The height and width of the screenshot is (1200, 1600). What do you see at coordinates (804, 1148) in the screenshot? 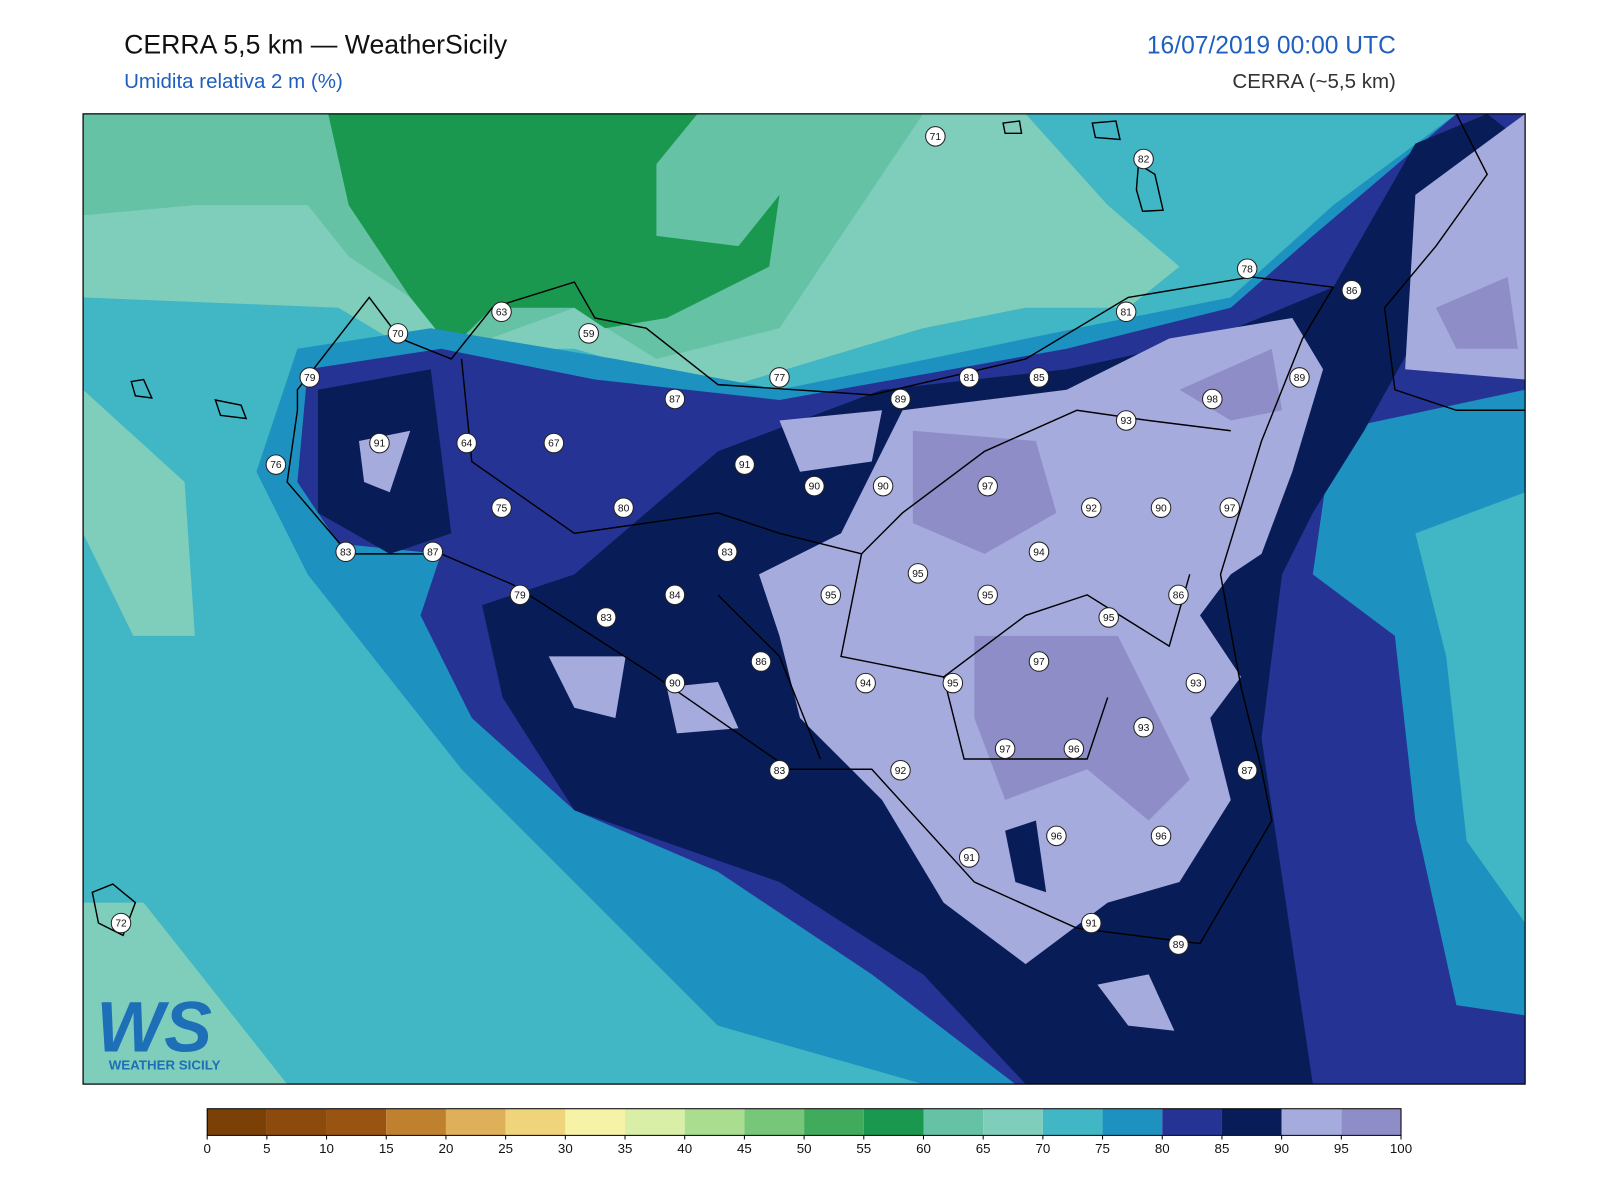
I see `colorbar-tick-label: 50` at bounding box center [804, 1148].